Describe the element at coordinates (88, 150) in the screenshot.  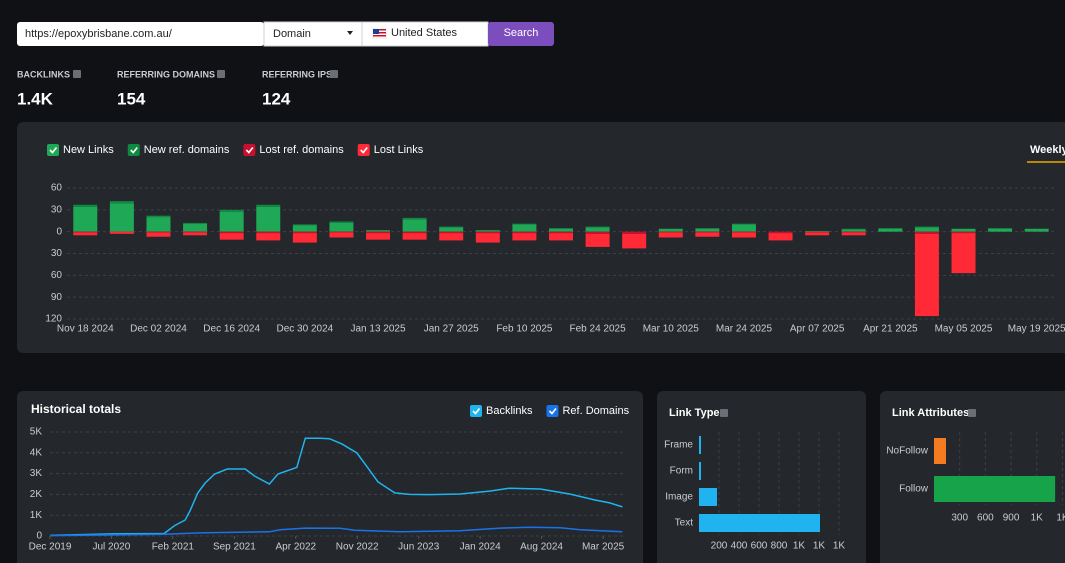
I see `legend-label: New Links` at that location.